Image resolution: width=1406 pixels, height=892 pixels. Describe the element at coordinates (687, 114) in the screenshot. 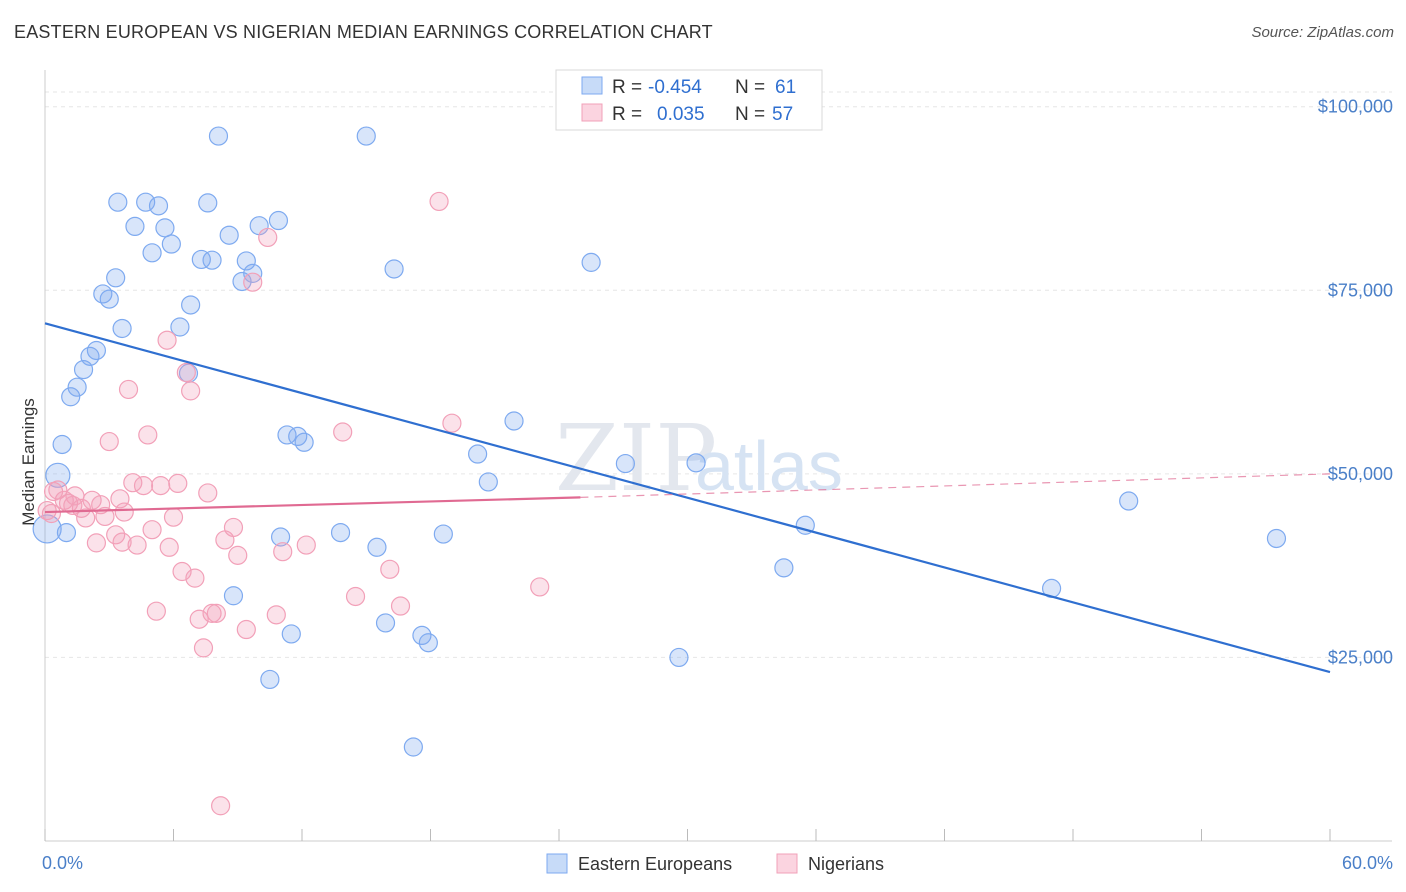

I see `legend-row-nigerian: R = 0.035 N = 57` at that location.